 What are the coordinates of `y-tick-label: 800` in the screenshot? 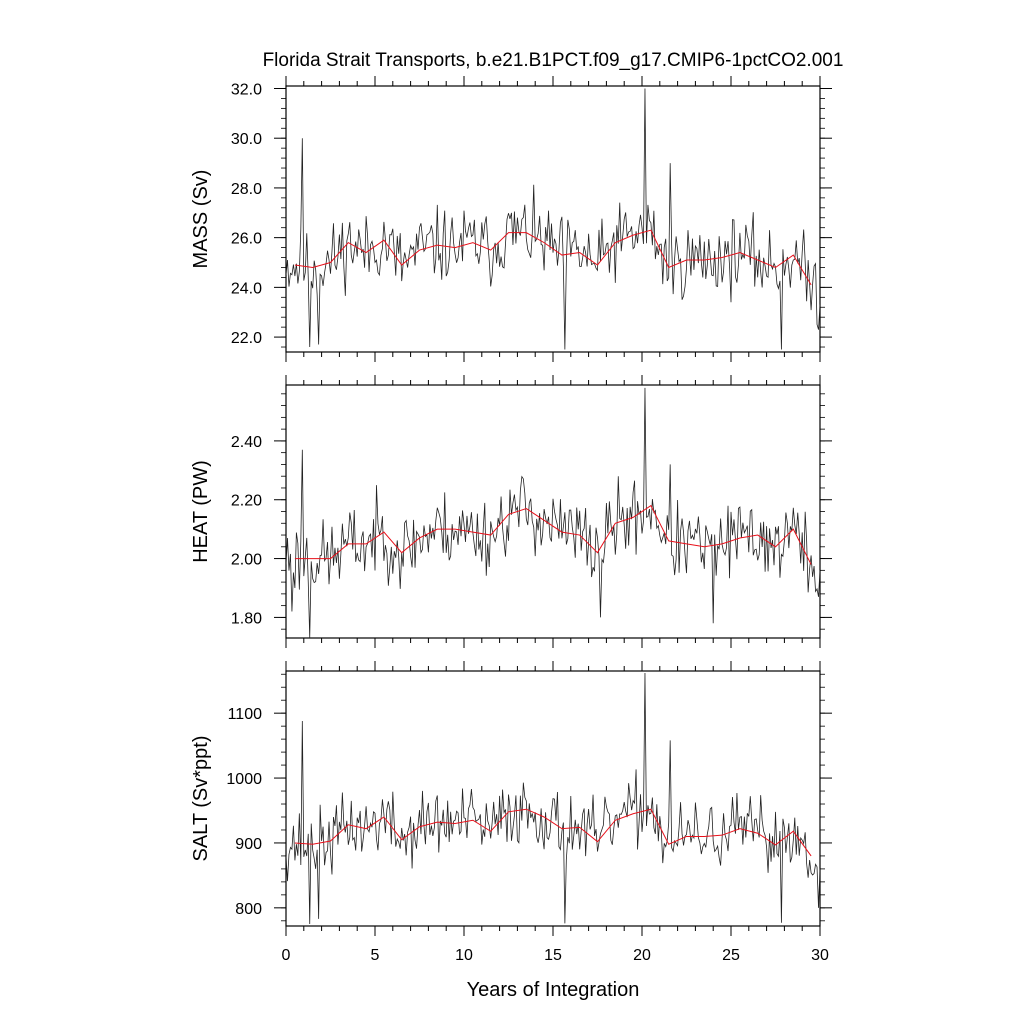 It's located at (248, 909).